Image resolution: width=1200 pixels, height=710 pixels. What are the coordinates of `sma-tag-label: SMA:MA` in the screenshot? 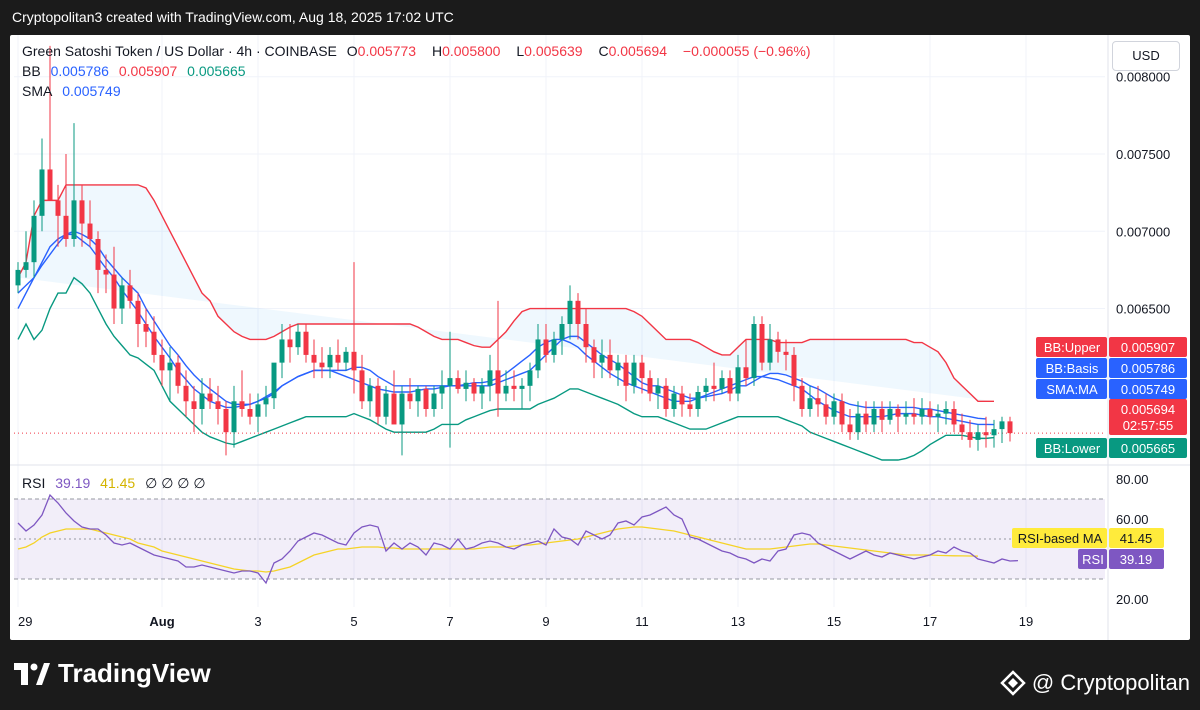 It's located at (1072, 389).